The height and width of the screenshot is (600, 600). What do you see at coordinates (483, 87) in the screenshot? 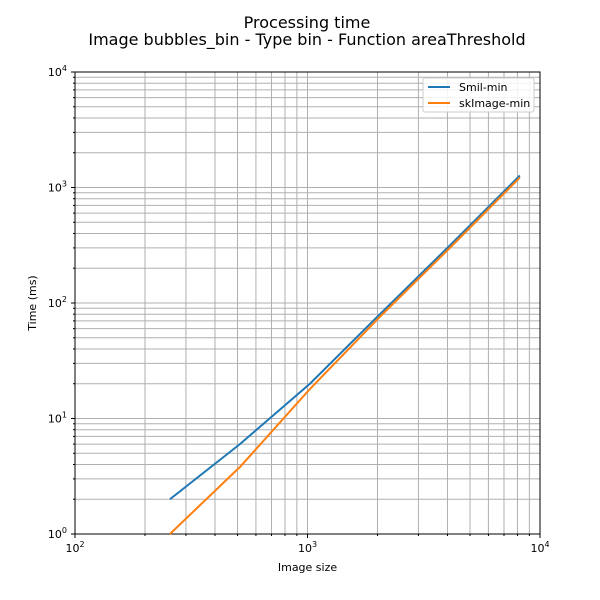
I see `legend-label-smil-min: Smil-min` at bounding box center [483, 87].